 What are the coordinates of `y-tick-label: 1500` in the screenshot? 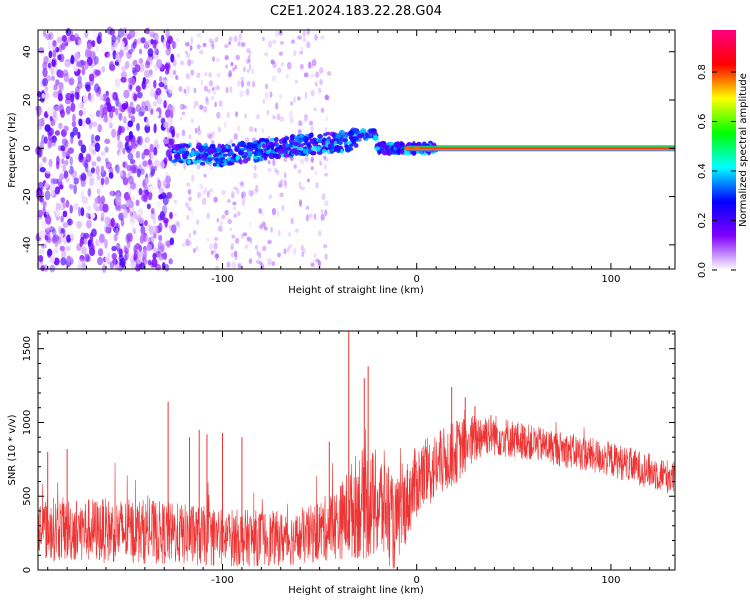 It's located at (27, 348).